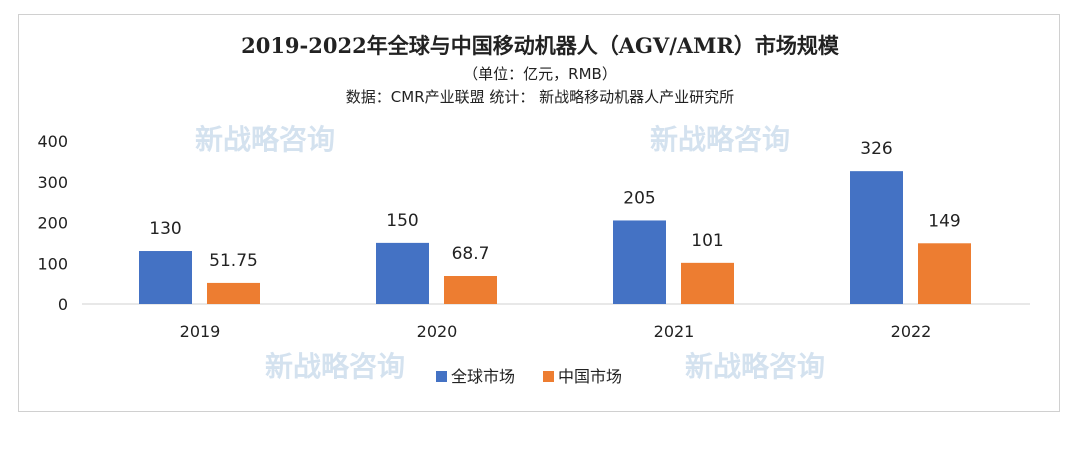 This screenshot has width=1080, height=449. What do you see at coordinates (707, 241) in the screenshot?
I see `data-label: 101` at bounding box center [707, 241].